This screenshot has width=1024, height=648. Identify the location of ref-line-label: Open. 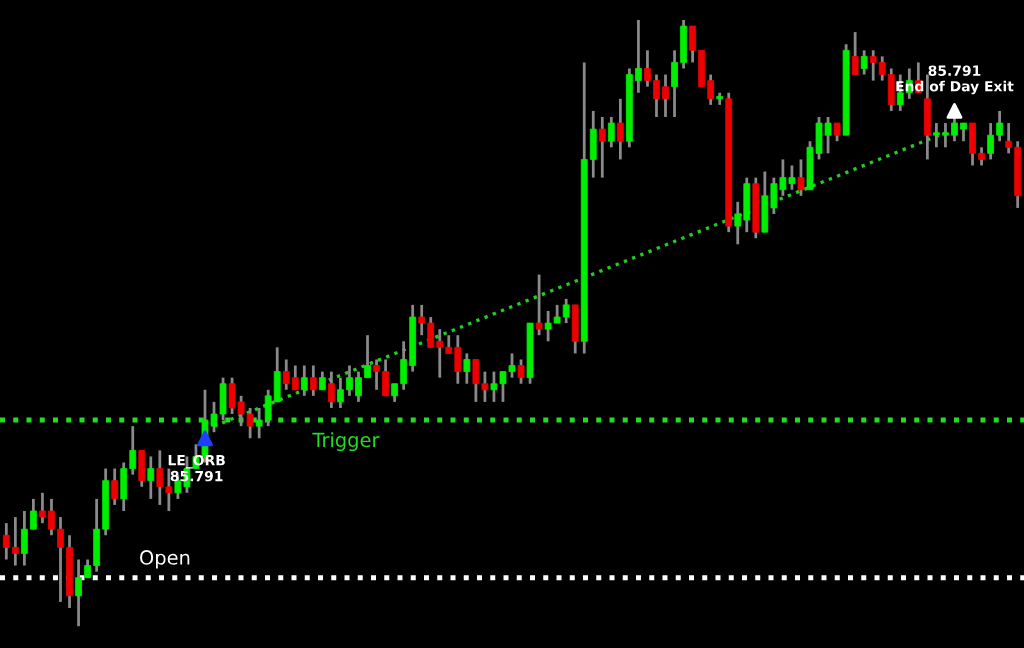
(165, 559).